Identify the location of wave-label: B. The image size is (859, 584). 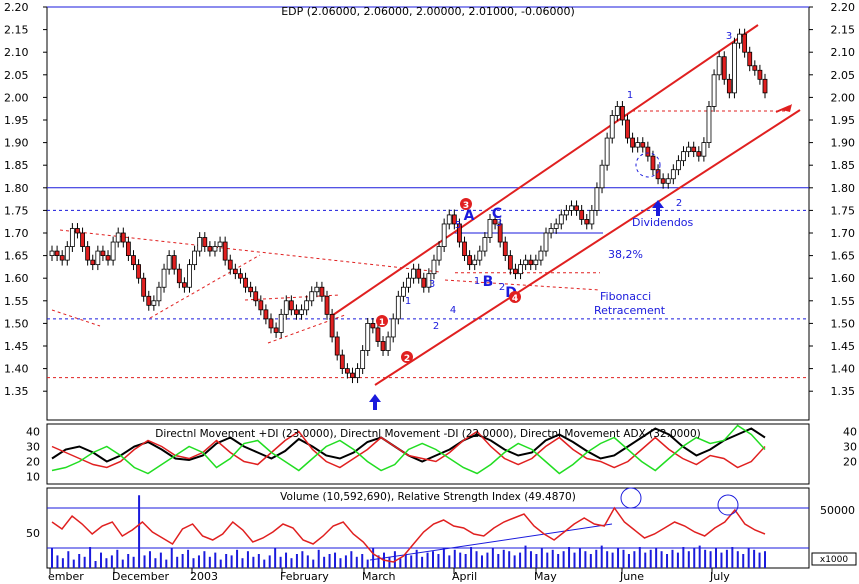
(488, 282).